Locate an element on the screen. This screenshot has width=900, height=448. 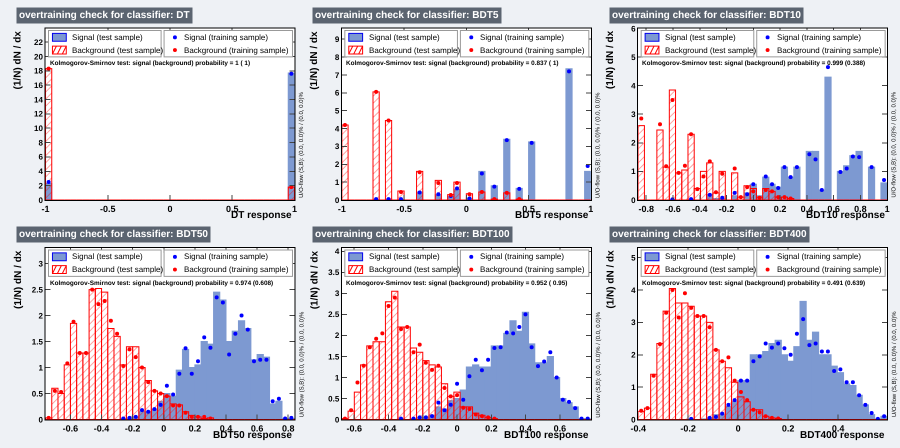
x-axis-title: BDT400 response is located at coordinates (842, 435).